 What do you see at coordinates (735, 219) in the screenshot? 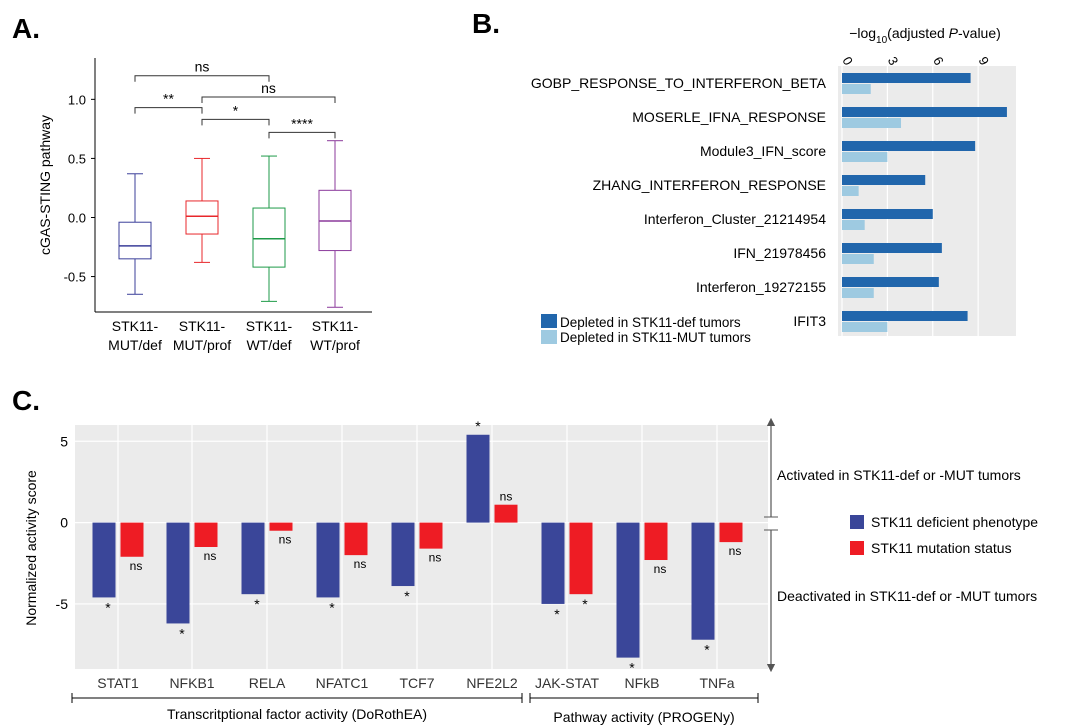
I see `b-category-label: Interferon_Cluster_21214954` at bounding box center [735, 219].